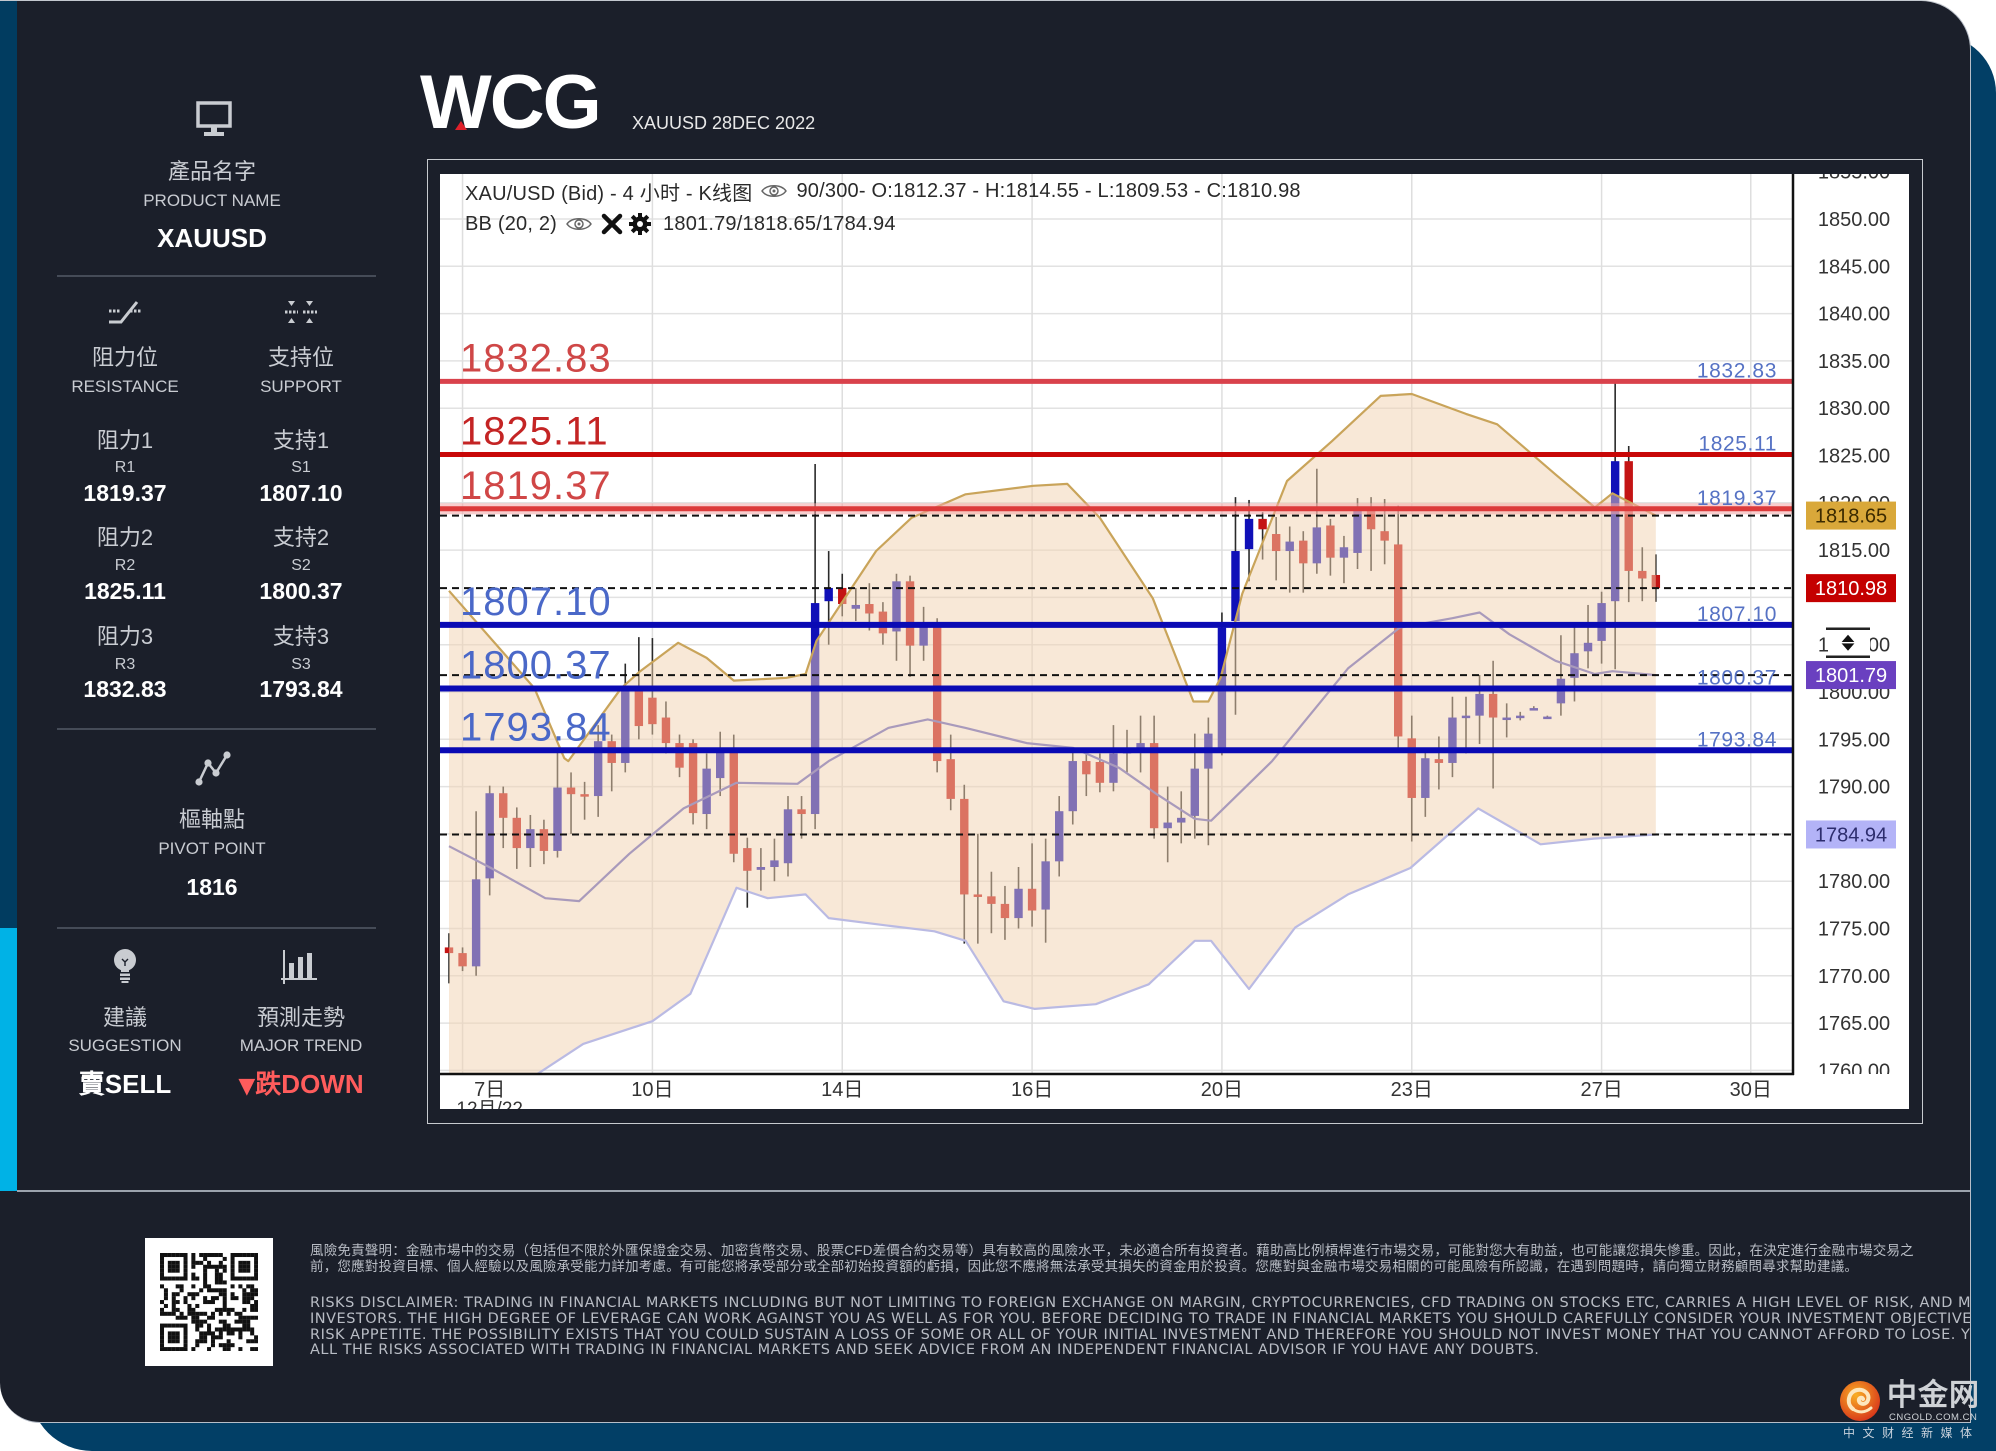  I want to click on support-2-code: S2, so click(301, 565).